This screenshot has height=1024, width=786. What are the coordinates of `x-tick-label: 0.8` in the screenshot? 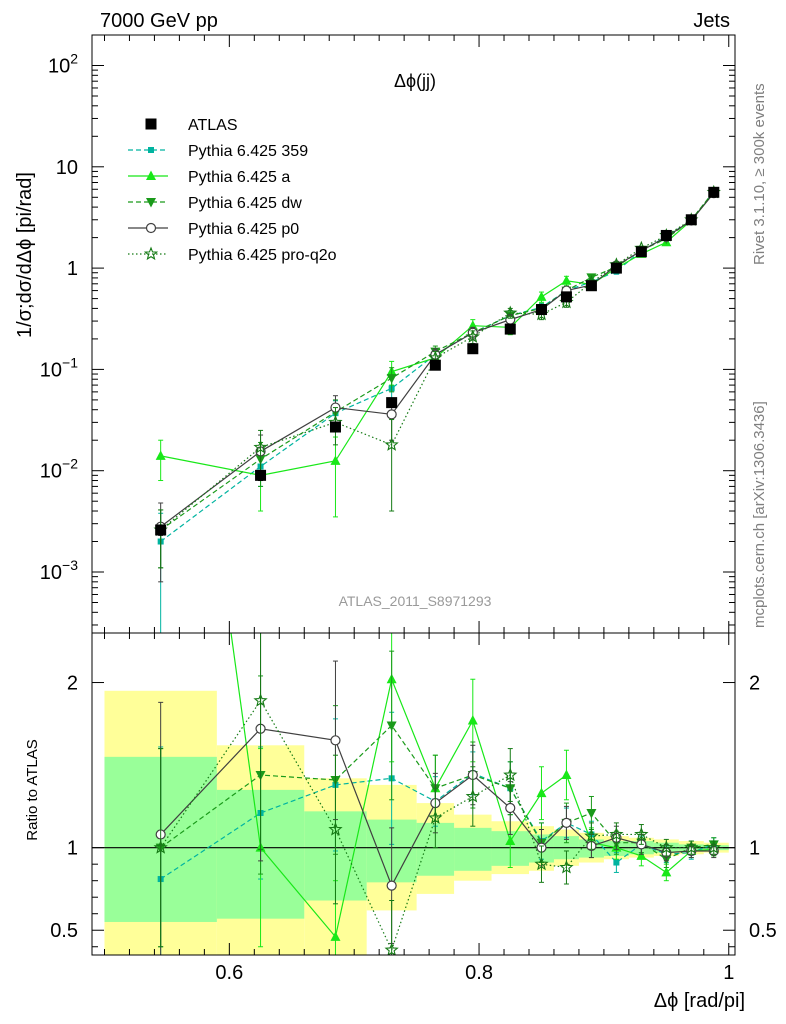 It's located at (479, 973).